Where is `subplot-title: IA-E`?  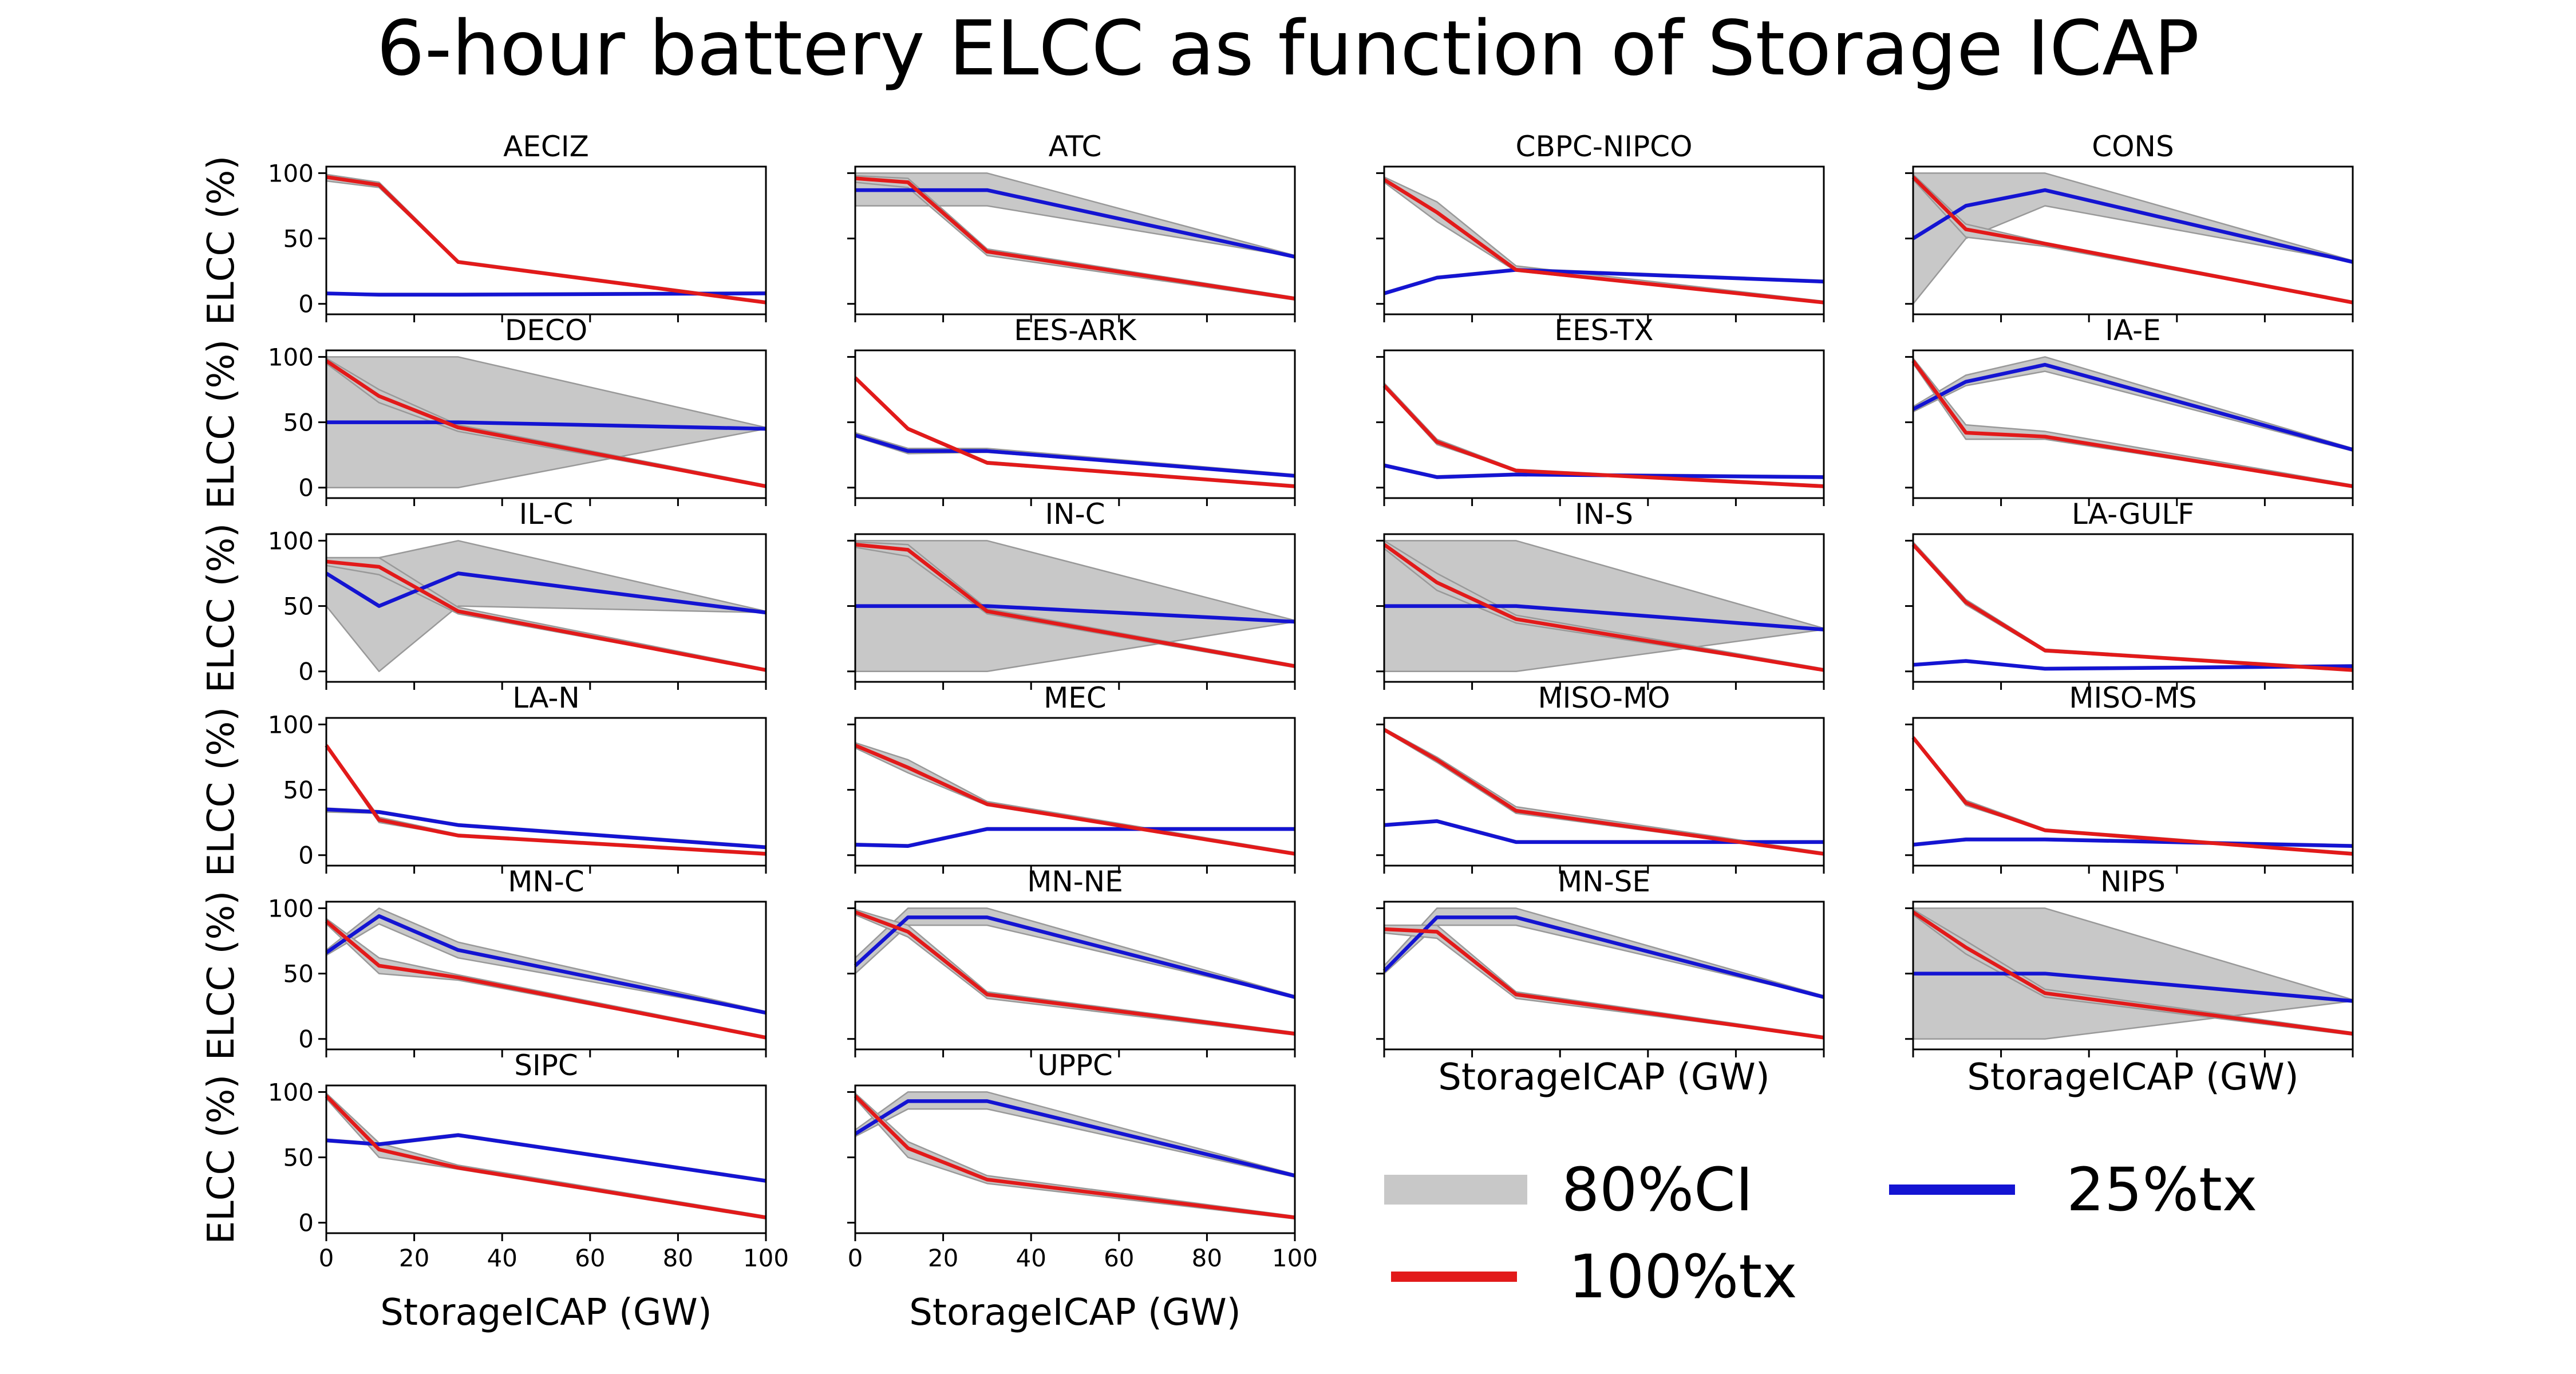
subplot-title: IA-E is located at coordinates (2133, 331).